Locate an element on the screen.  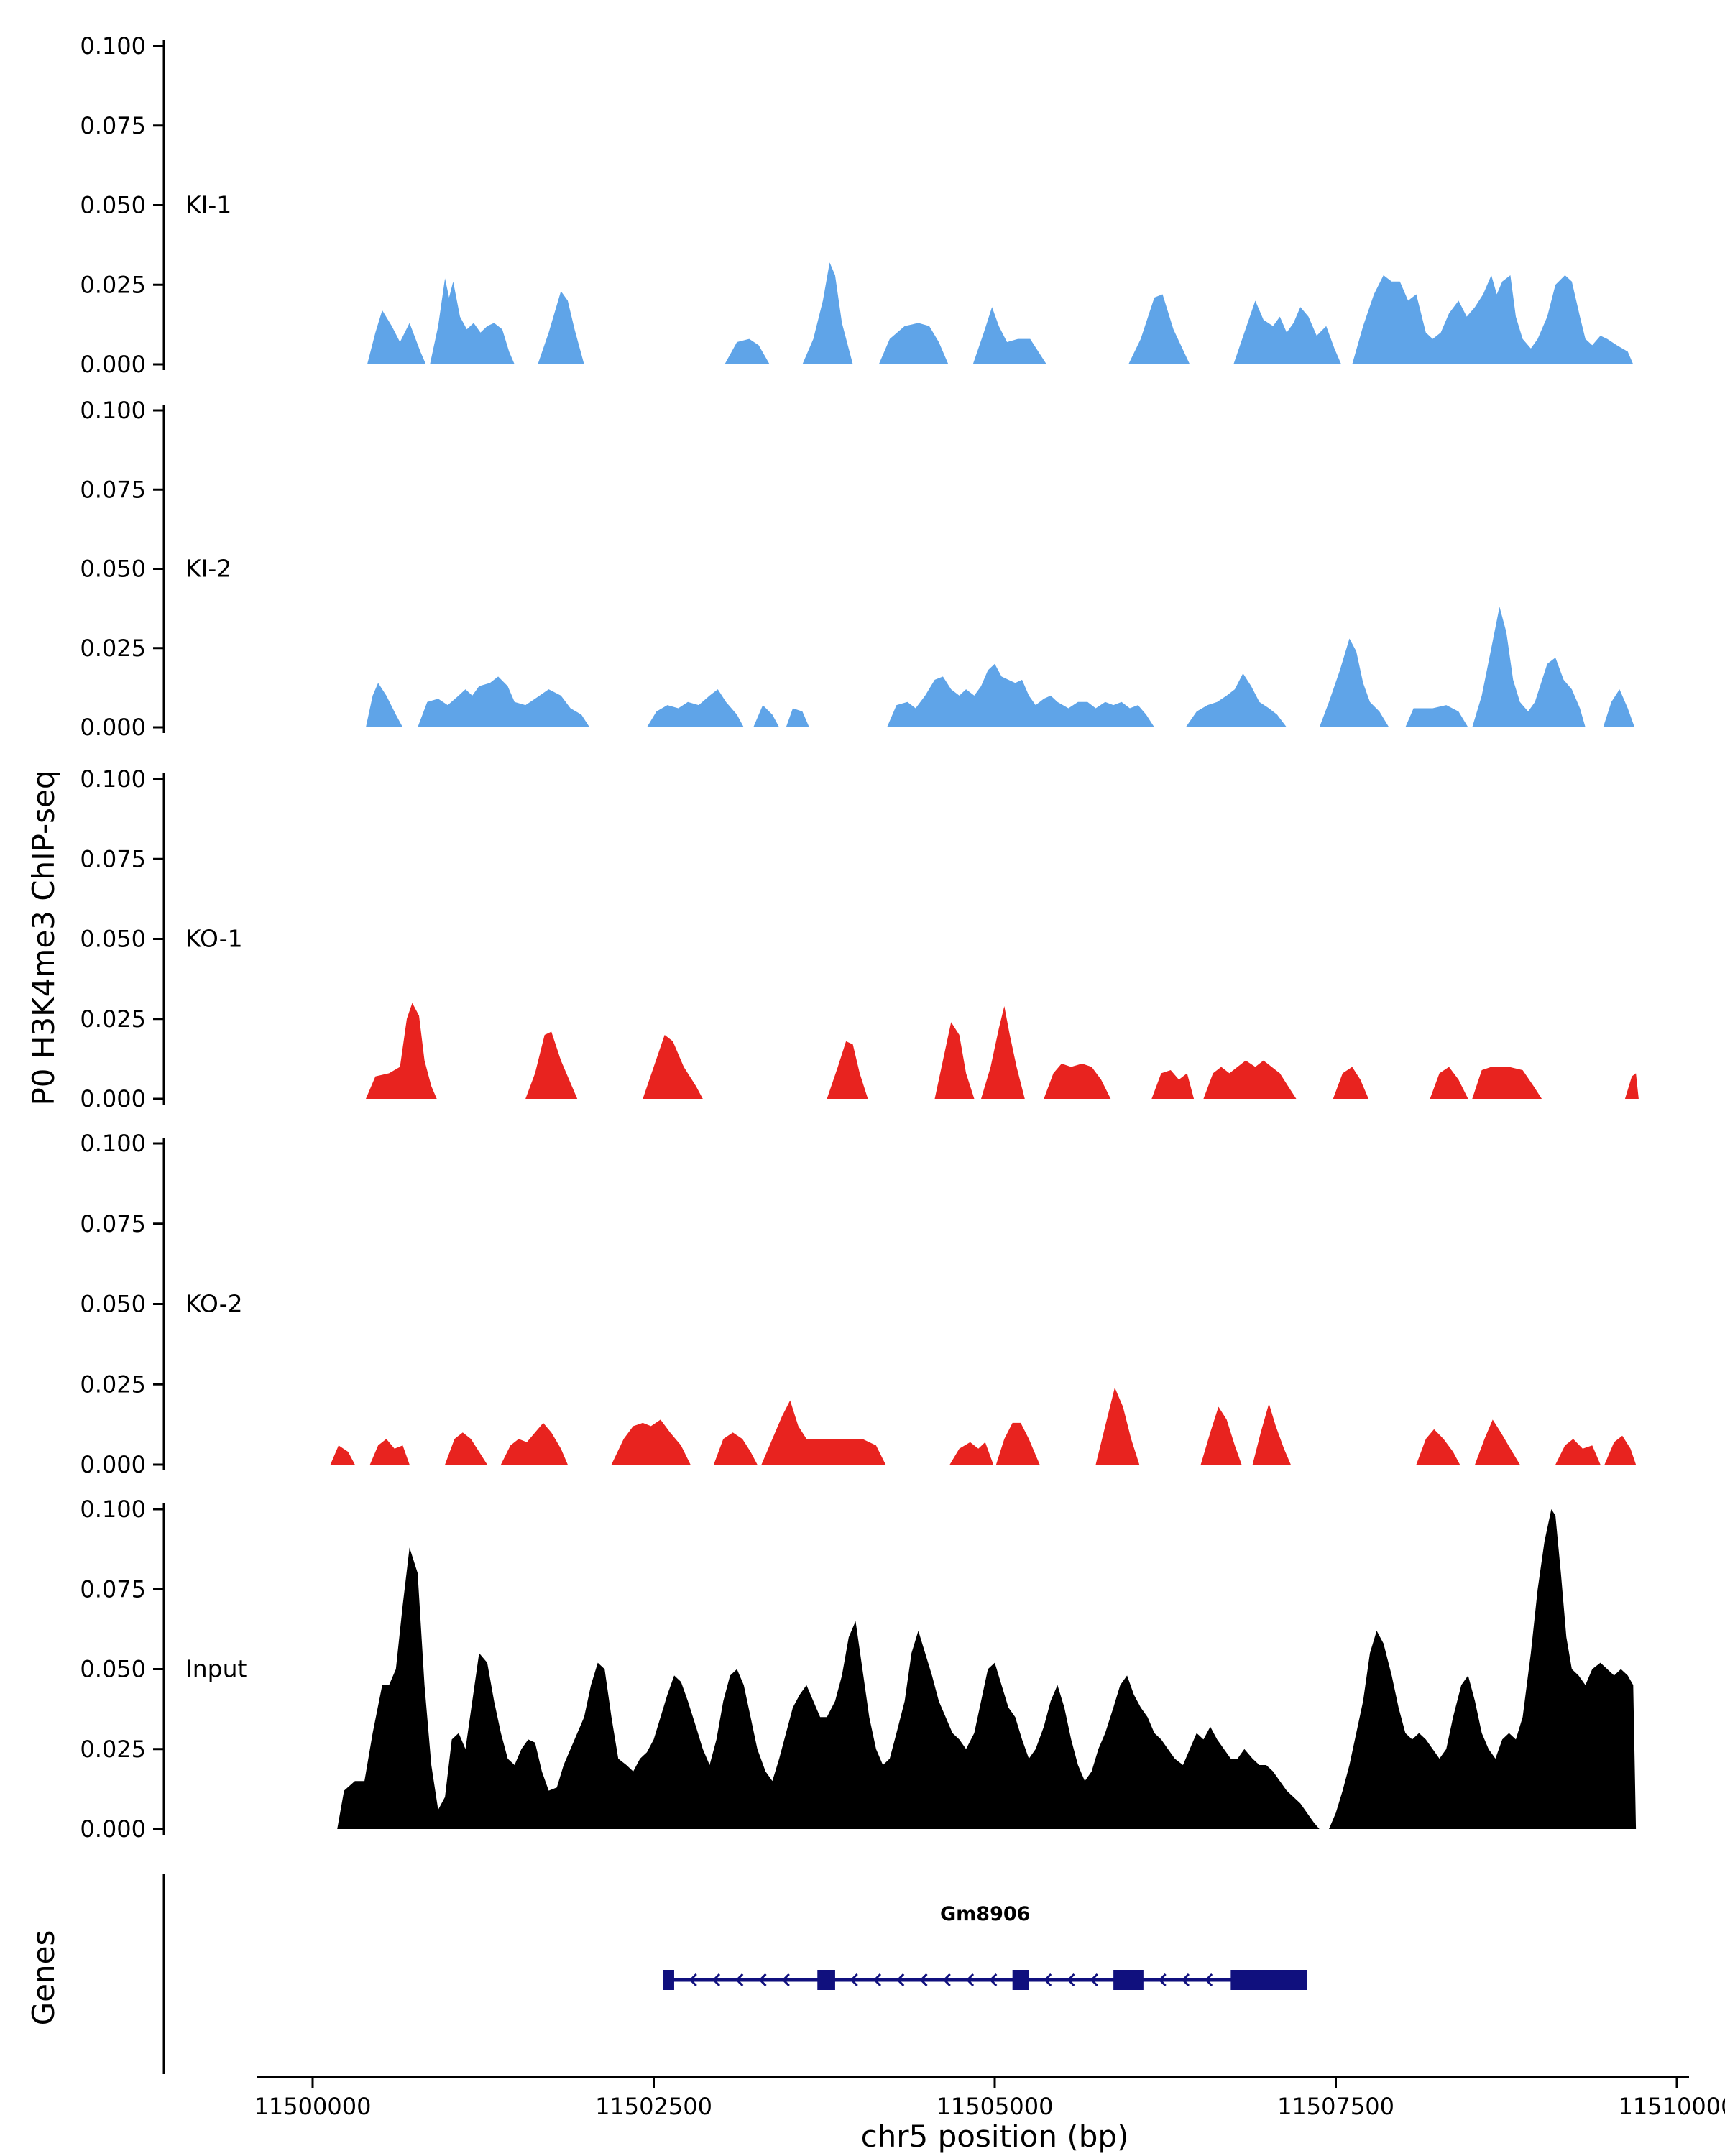
coverage-area-Input is located at coordinates (987, 1669).